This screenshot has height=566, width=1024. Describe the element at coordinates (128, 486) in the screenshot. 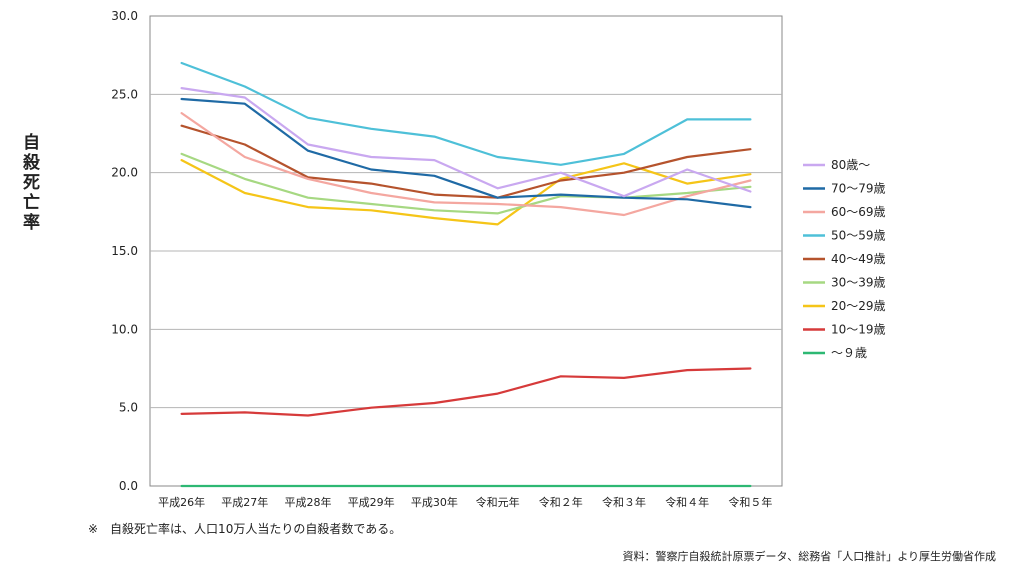

I see `y-tick-label: 0.0` at that location.